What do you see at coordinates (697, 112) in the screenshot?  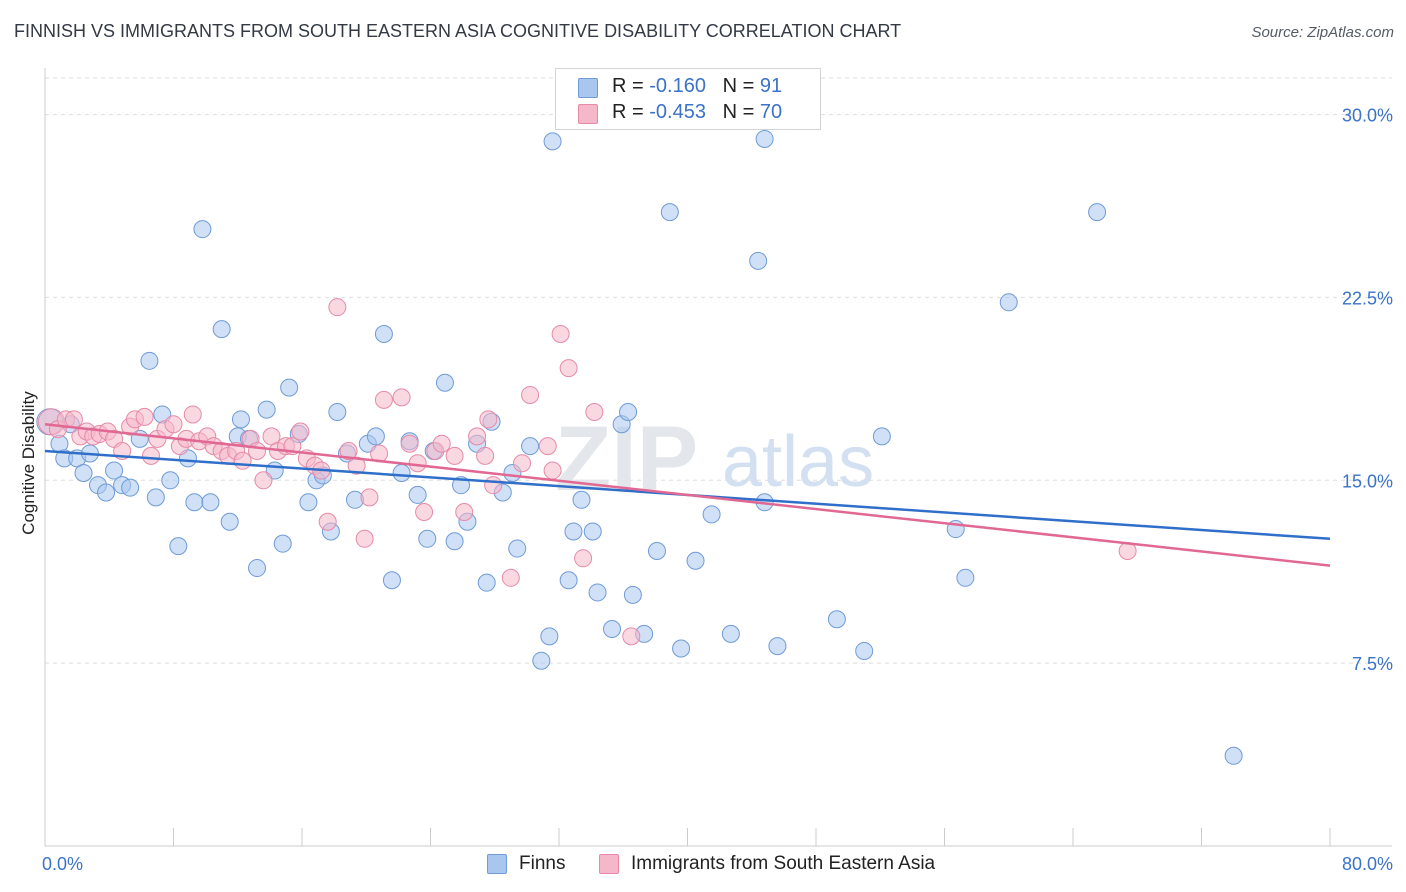 I see `immigrants-stats: R = -0.453 N = 70` at bounding box center [697, 112].